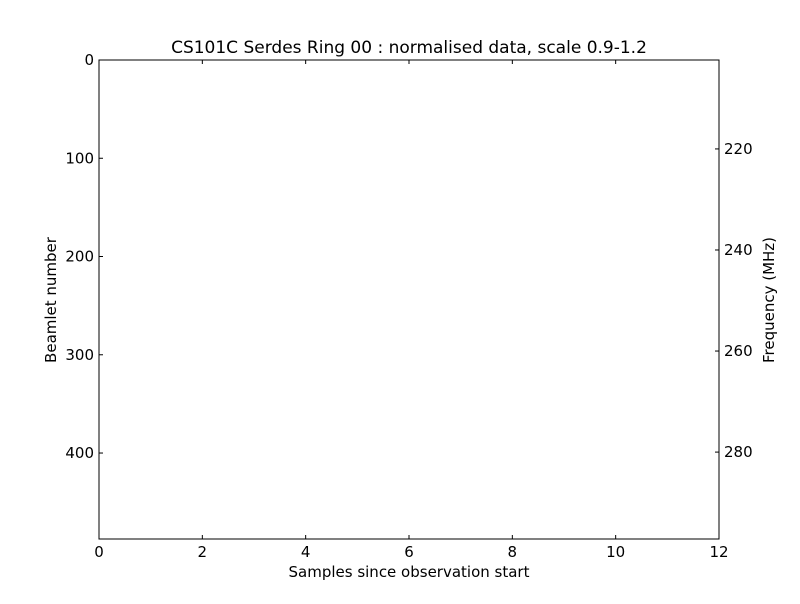  I want to click on x-tick-label: 6, so click(409, 552).